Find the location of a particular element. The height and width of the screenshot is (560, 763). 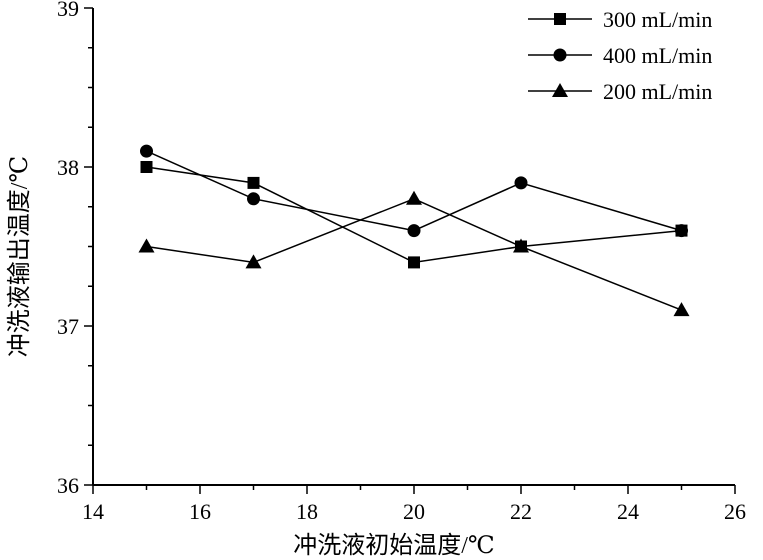

x-tick-label: 18 is located at coordinates (307, 511).